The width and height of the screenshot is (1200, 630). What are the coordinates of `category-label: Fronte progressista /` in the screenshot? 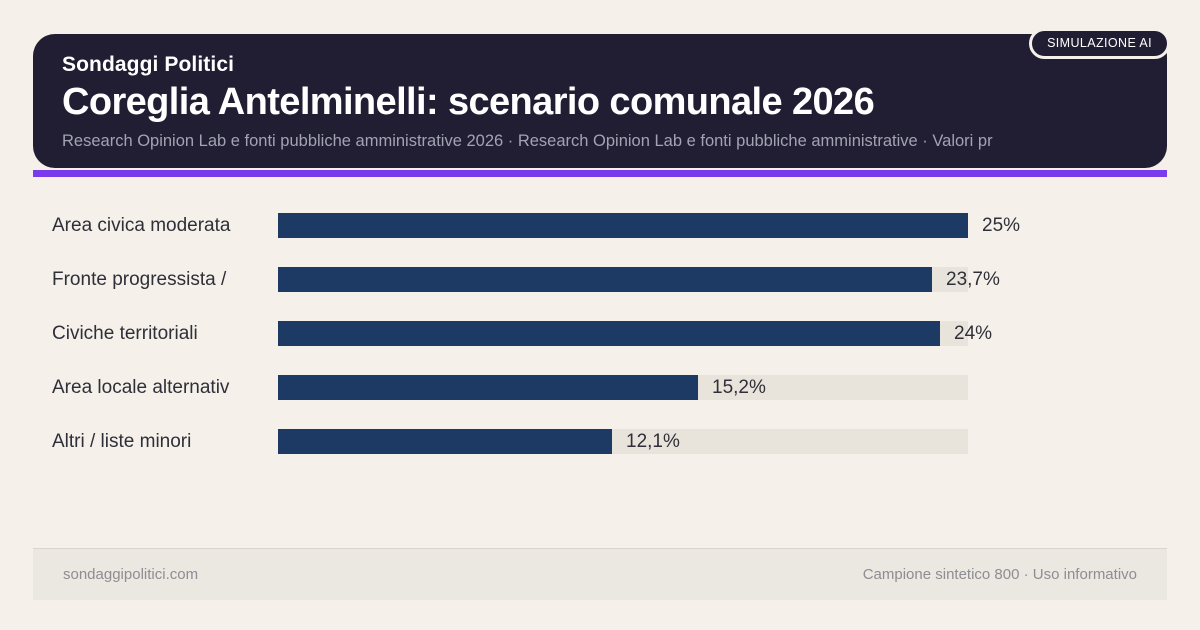 It's located at (139, 279).